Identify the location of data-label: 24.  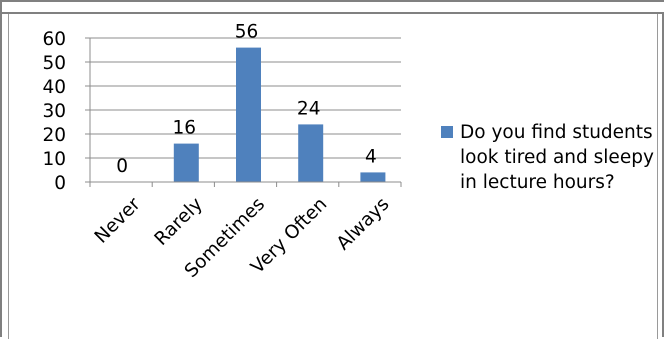
(309, 108).